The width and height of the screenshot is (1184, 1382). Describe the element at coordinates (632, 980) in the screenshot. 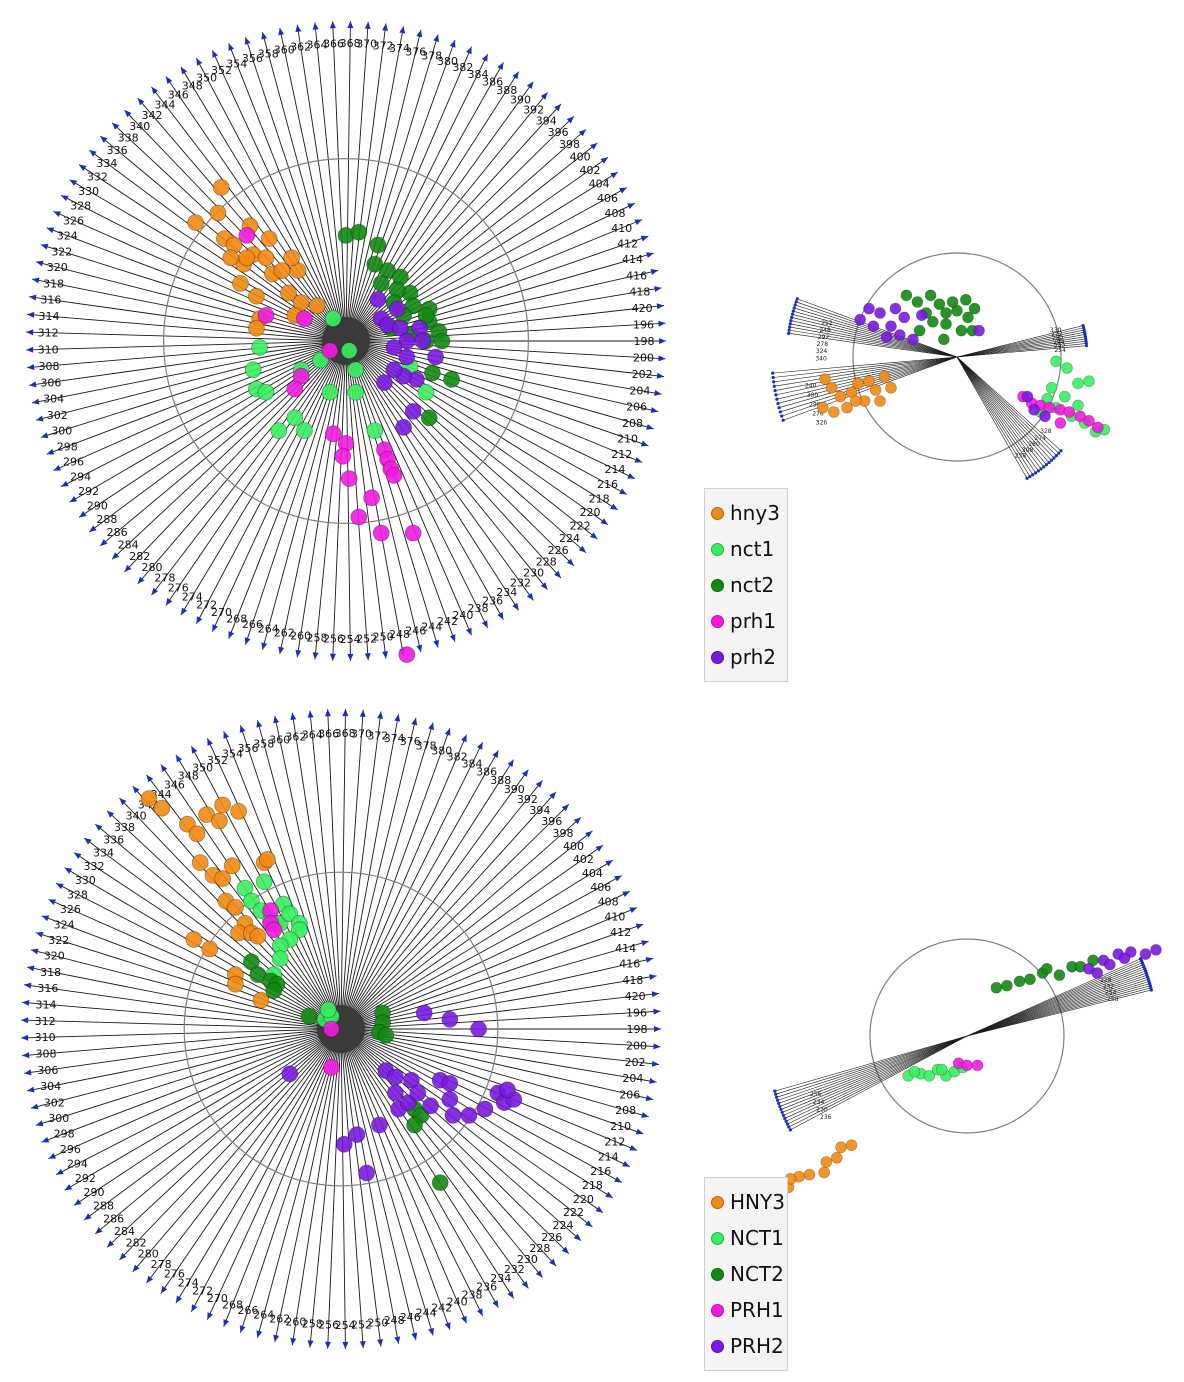

I see `axis-label: 418` at that location.